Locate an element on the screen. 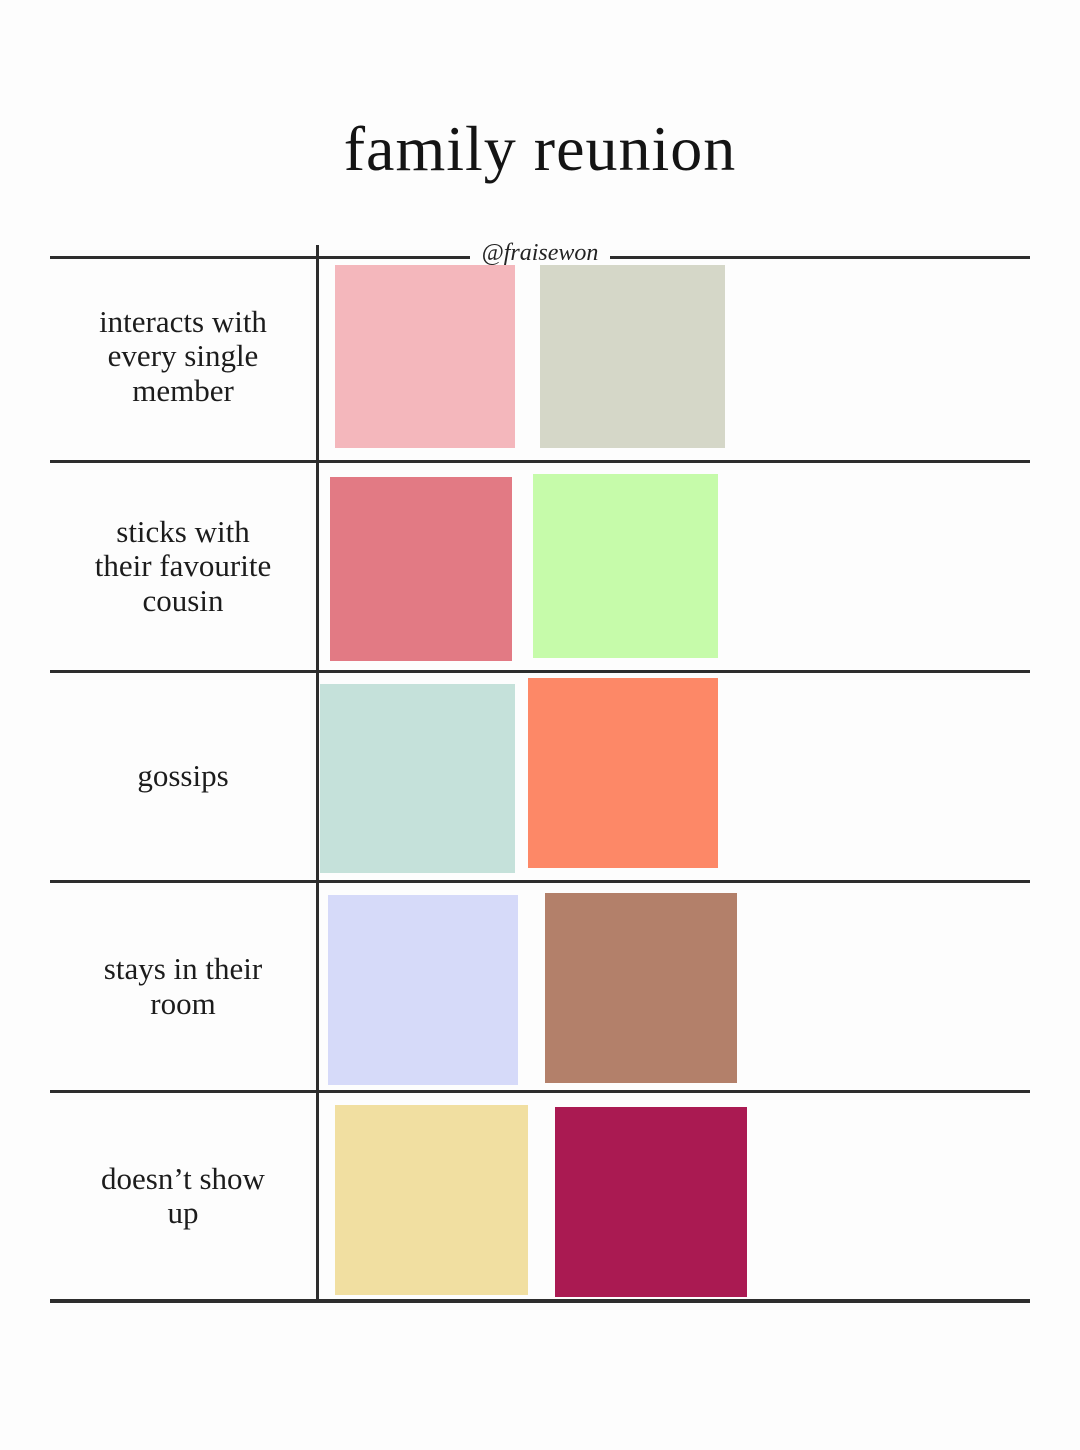 The height and width of the screenshot is (1450, 1080). row-label: doesn’t show up is located at coordinates (183, 1195).